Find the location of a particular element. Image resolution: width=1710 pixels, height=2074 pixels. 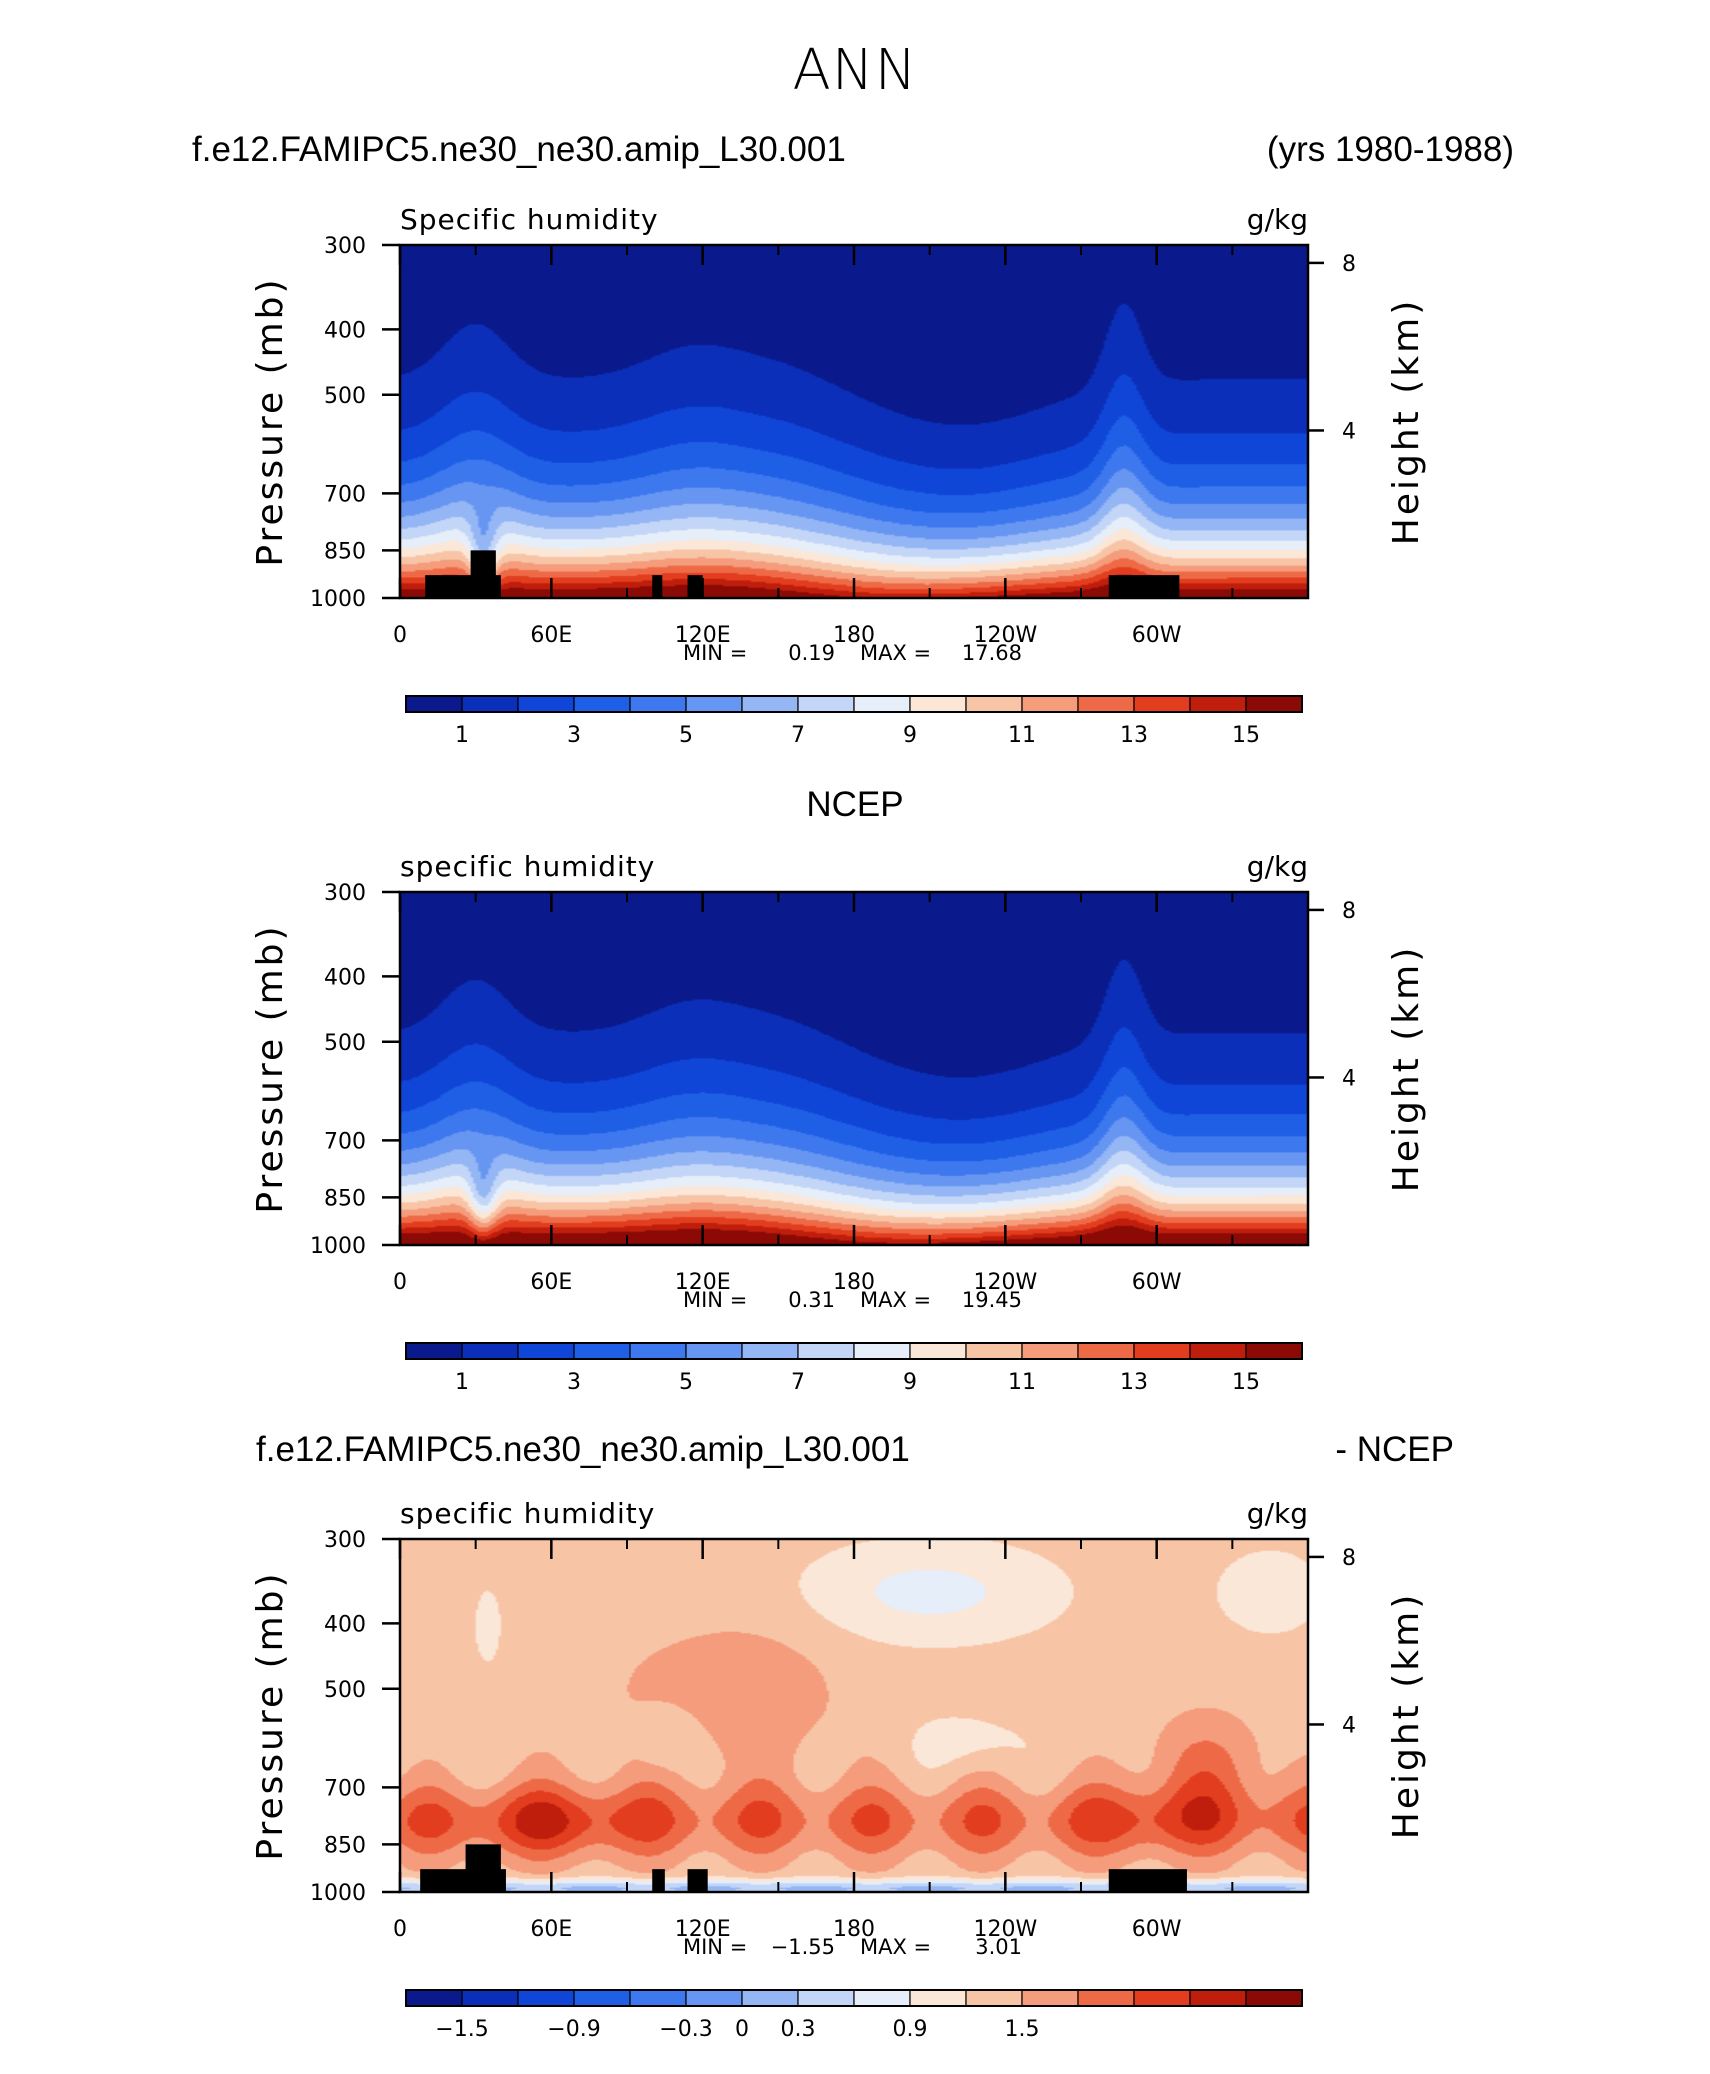

min-value: 0.19 is located at coordinates (811, 653).